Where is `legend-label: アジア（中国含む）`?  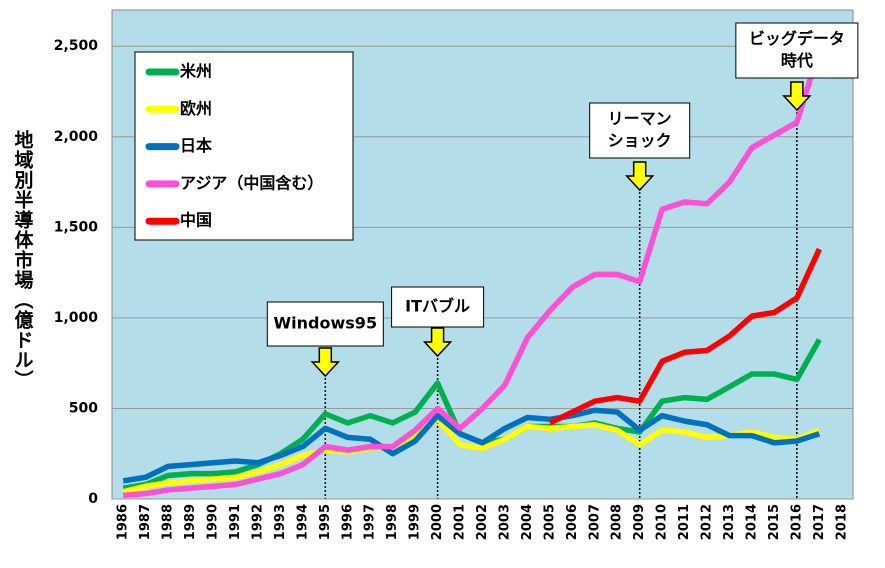
legend-label: アジア（中国含む） is located at coordinates (251, 182).